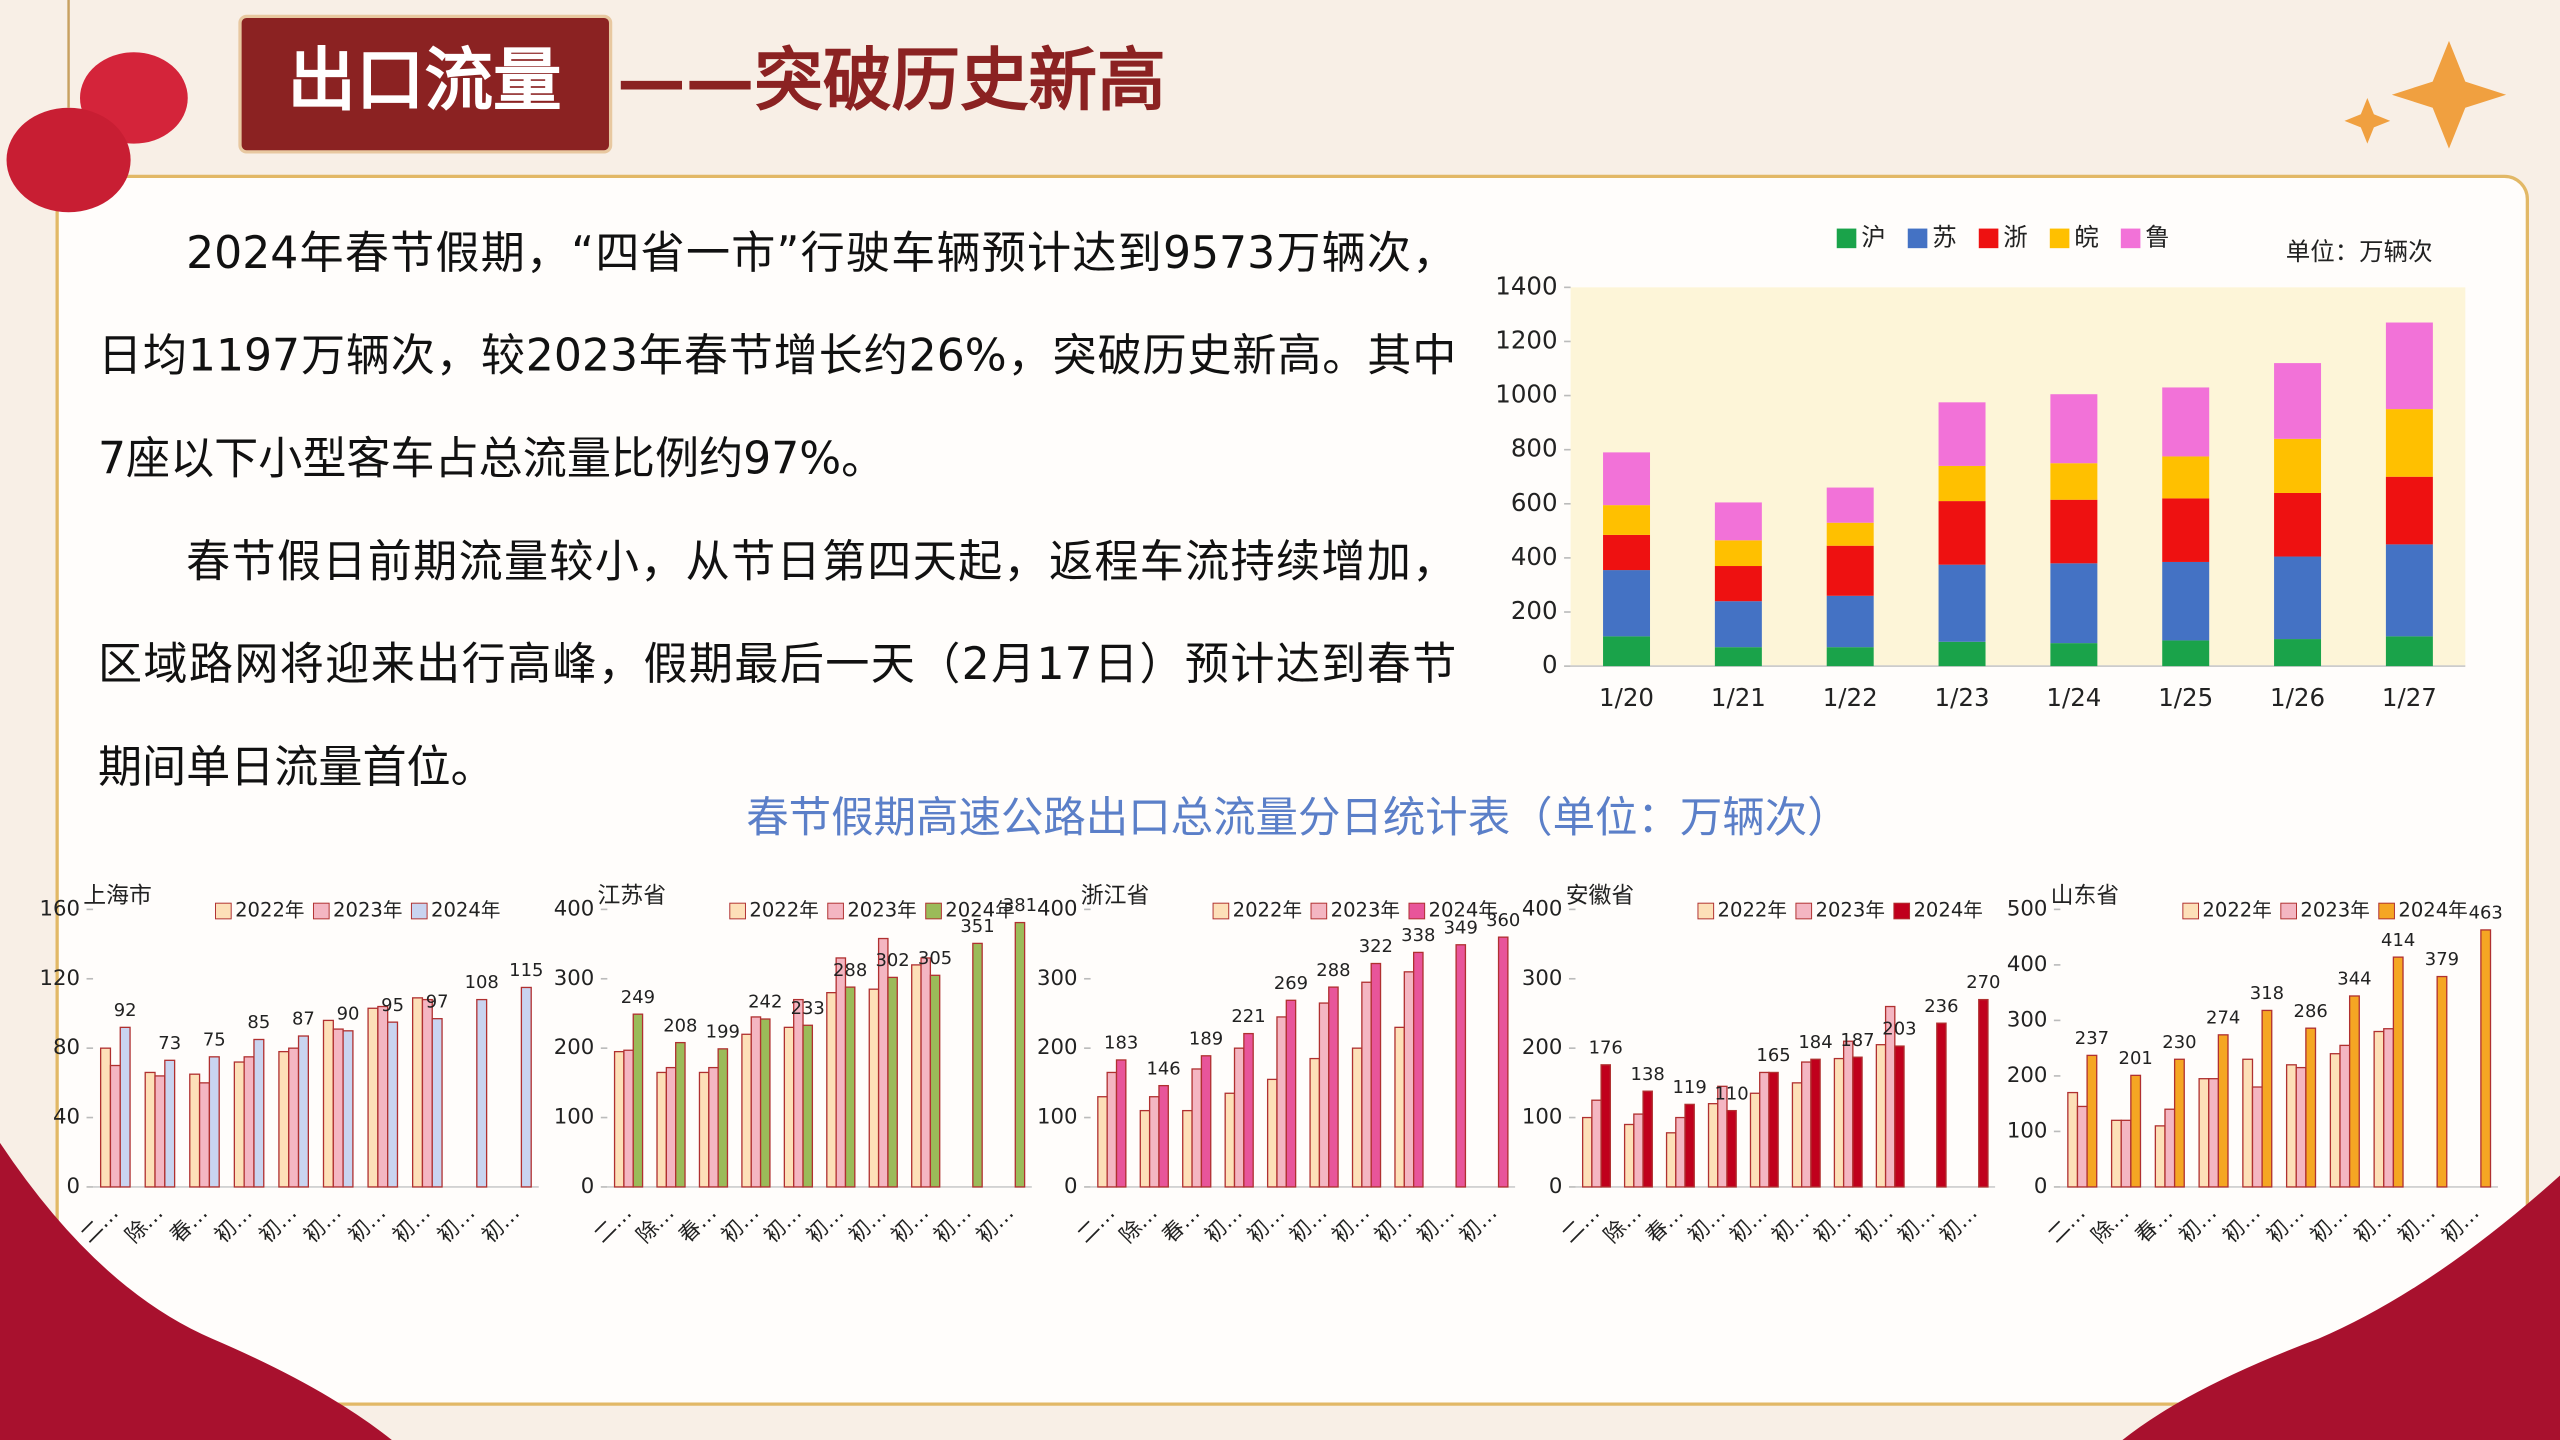  I want to click on y-tick-label: 400, so click(1534, 556).